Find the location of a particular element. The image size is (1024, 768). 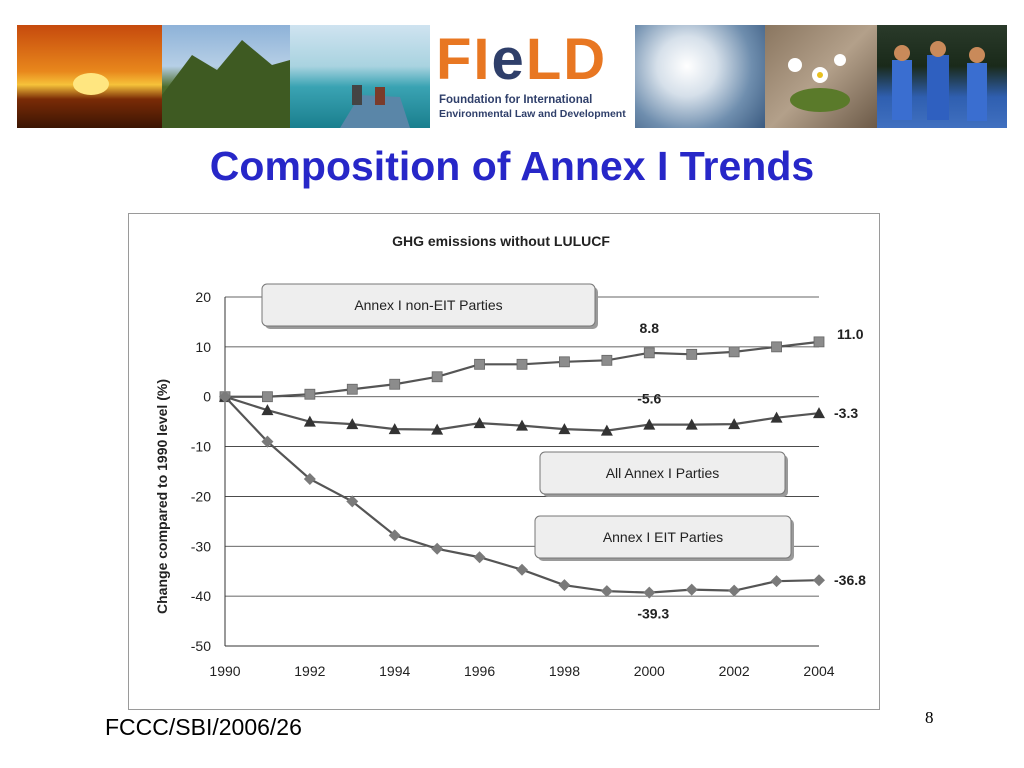

data-label: 8.8 is located at coordinates (650, 328).